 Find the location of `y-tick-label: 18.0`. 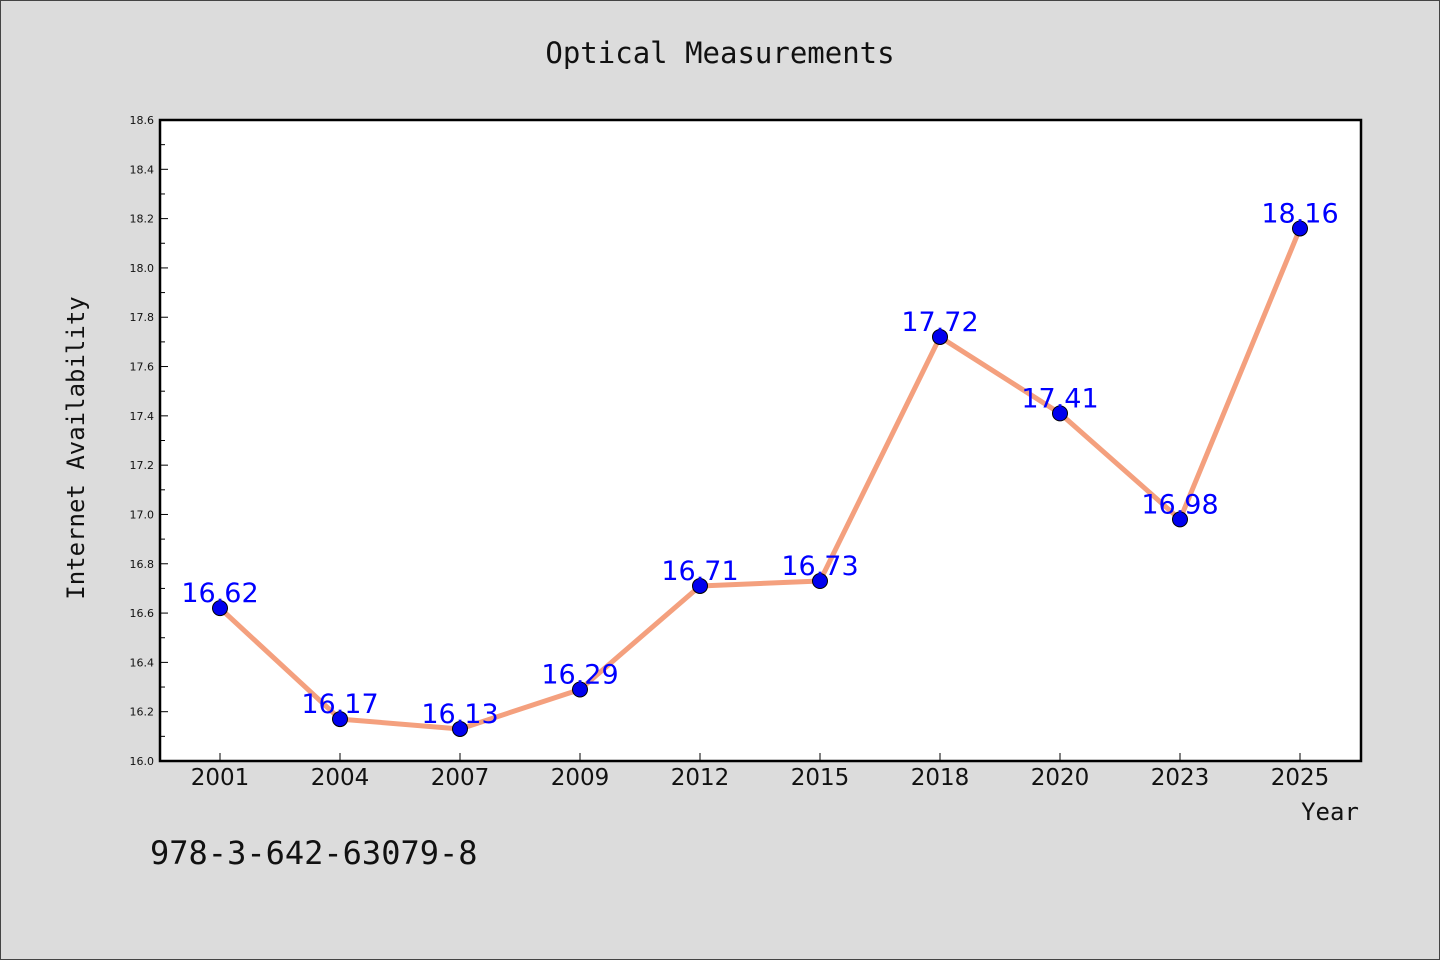

y-tick-label: 18.0 is located at coordinates (142, 268).